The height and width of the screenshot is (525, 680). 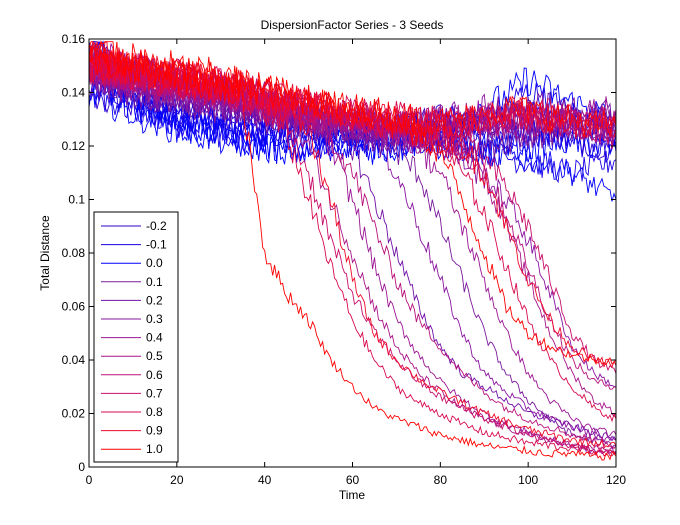 What do you see at coordinates (45, 253) in the screenshot?
I see `y-axis-label: Total Distance` at bounding box center [45, 253].